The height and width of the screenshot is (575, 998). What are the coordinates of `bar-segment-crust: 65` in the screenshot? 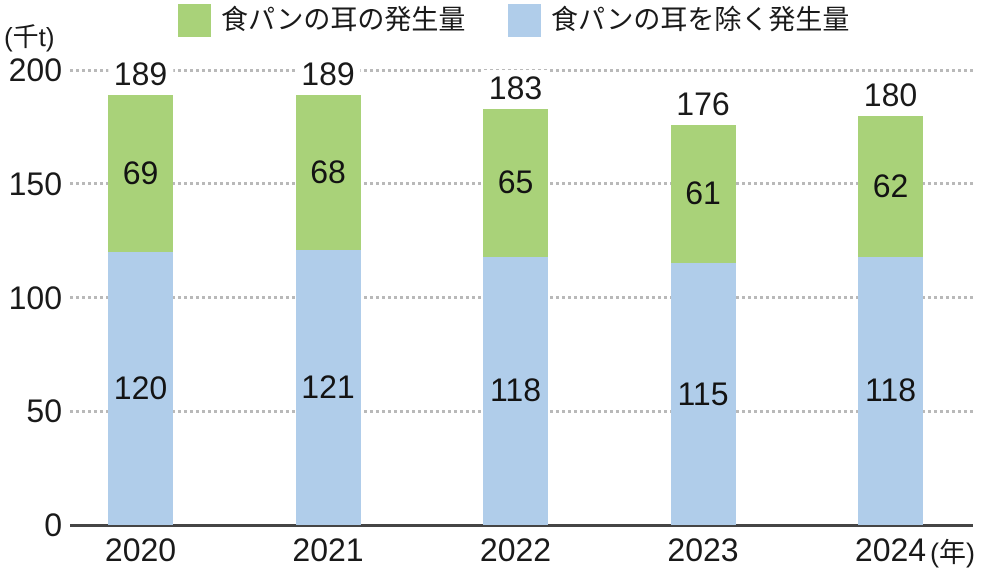 It's located at (515, 182).